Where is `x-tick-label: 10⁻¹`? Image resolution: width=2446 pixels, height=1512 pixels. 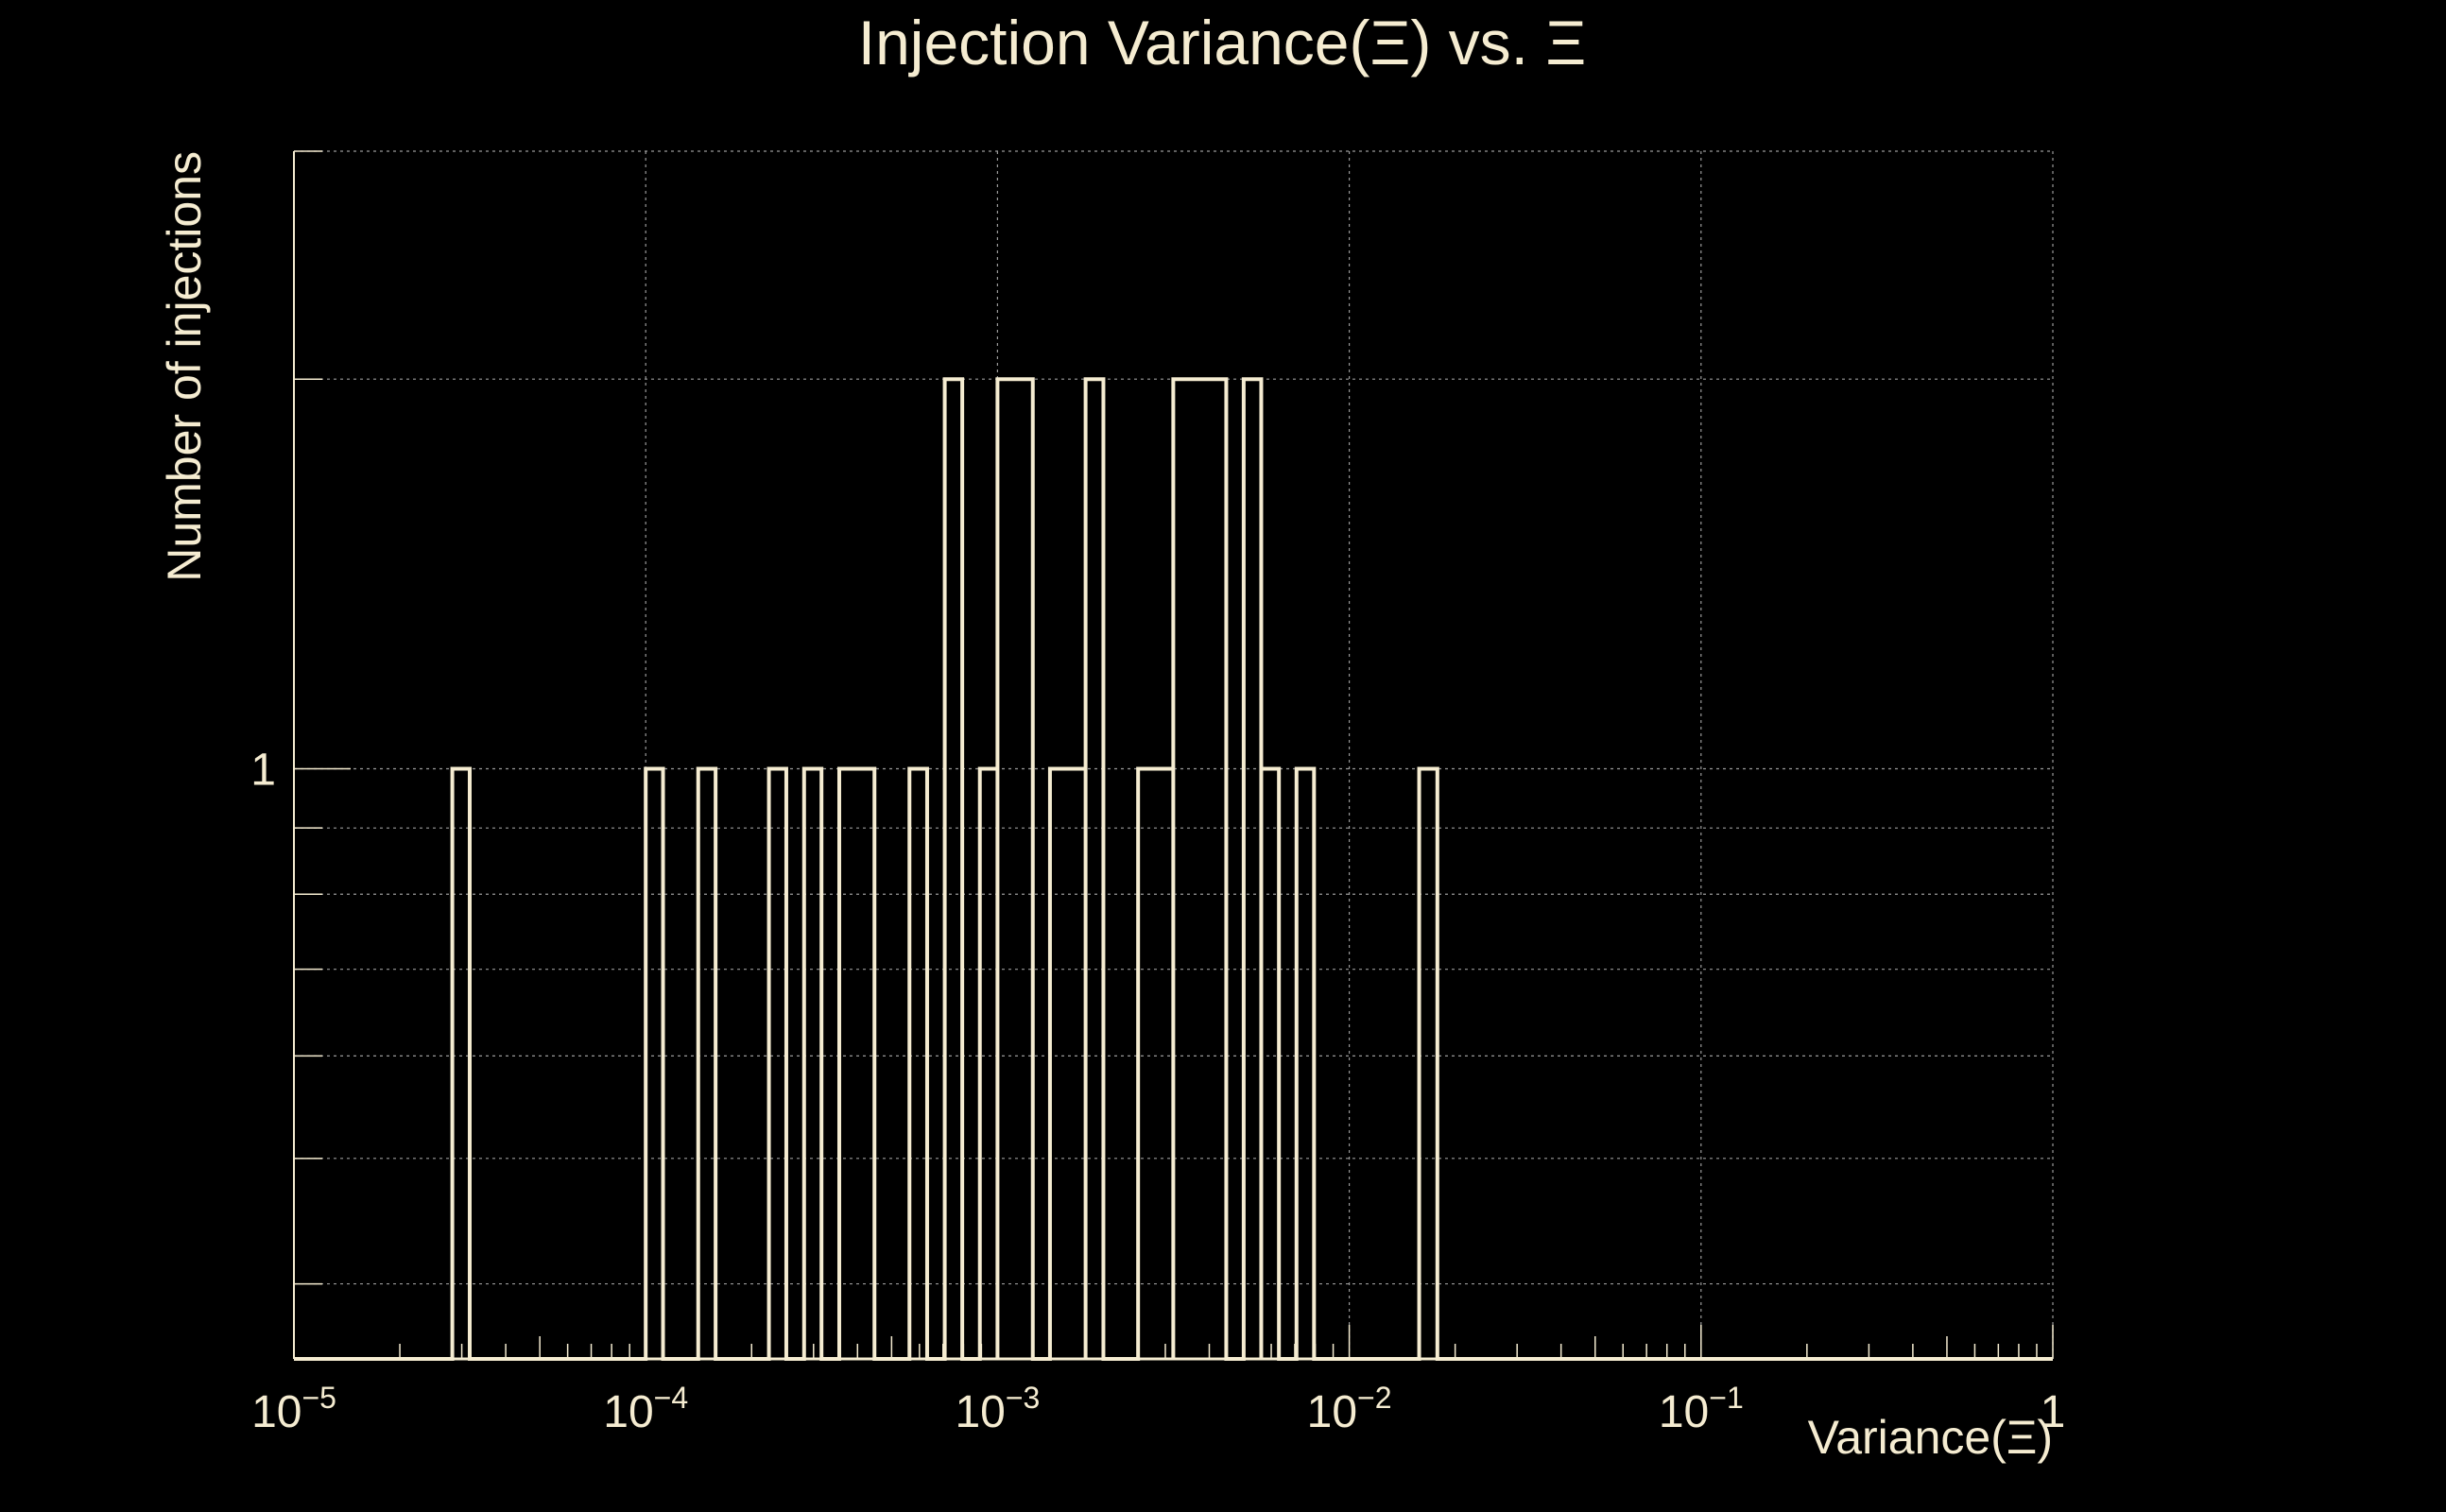 x-tick-label: 10⁻¹ is located at coordinates (1701, 1409).